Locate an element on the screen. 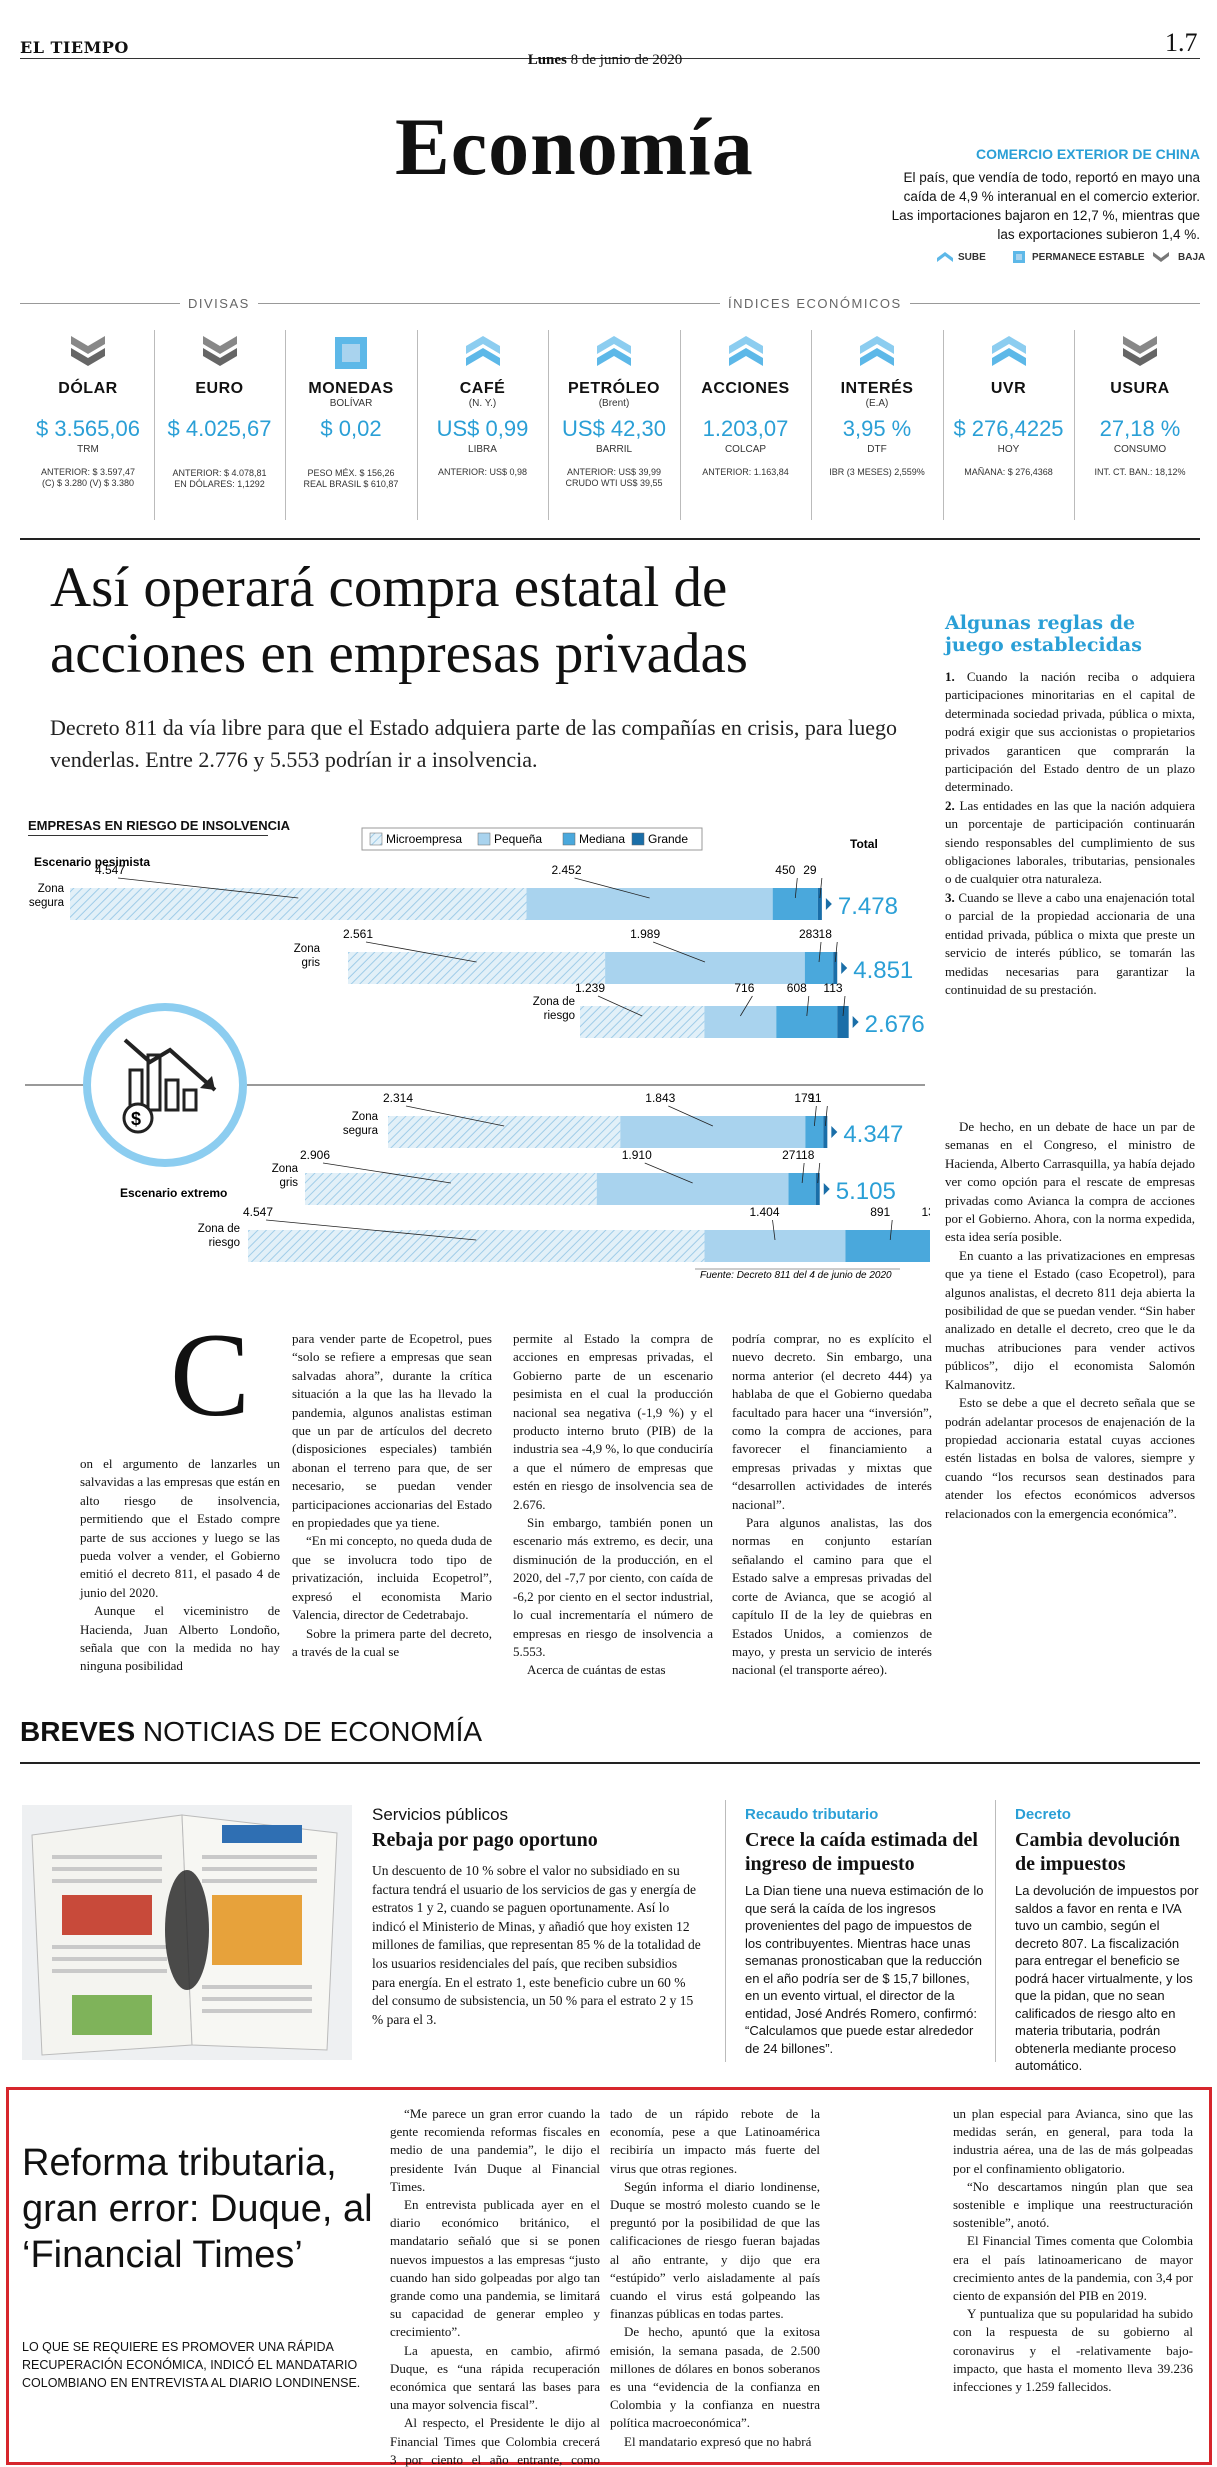 Image resolution: width=1217 pixels, height=2467 pixels. scenario-label: Escenario pesimista is located at coordinates (92, 862).